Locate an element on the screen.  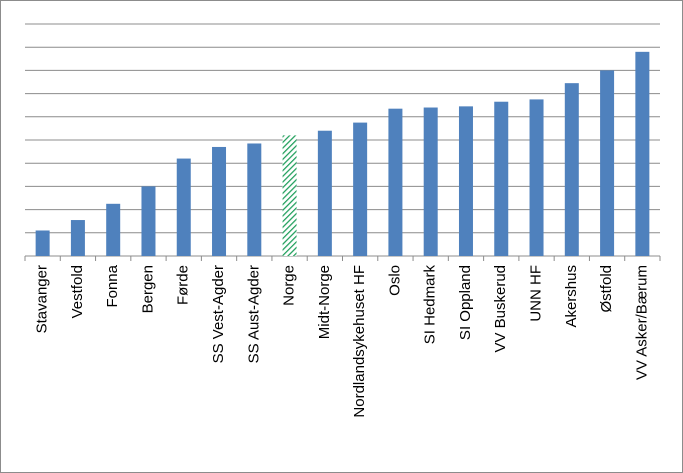
x-tick-label: Førde is located at coordinates (183, 285).